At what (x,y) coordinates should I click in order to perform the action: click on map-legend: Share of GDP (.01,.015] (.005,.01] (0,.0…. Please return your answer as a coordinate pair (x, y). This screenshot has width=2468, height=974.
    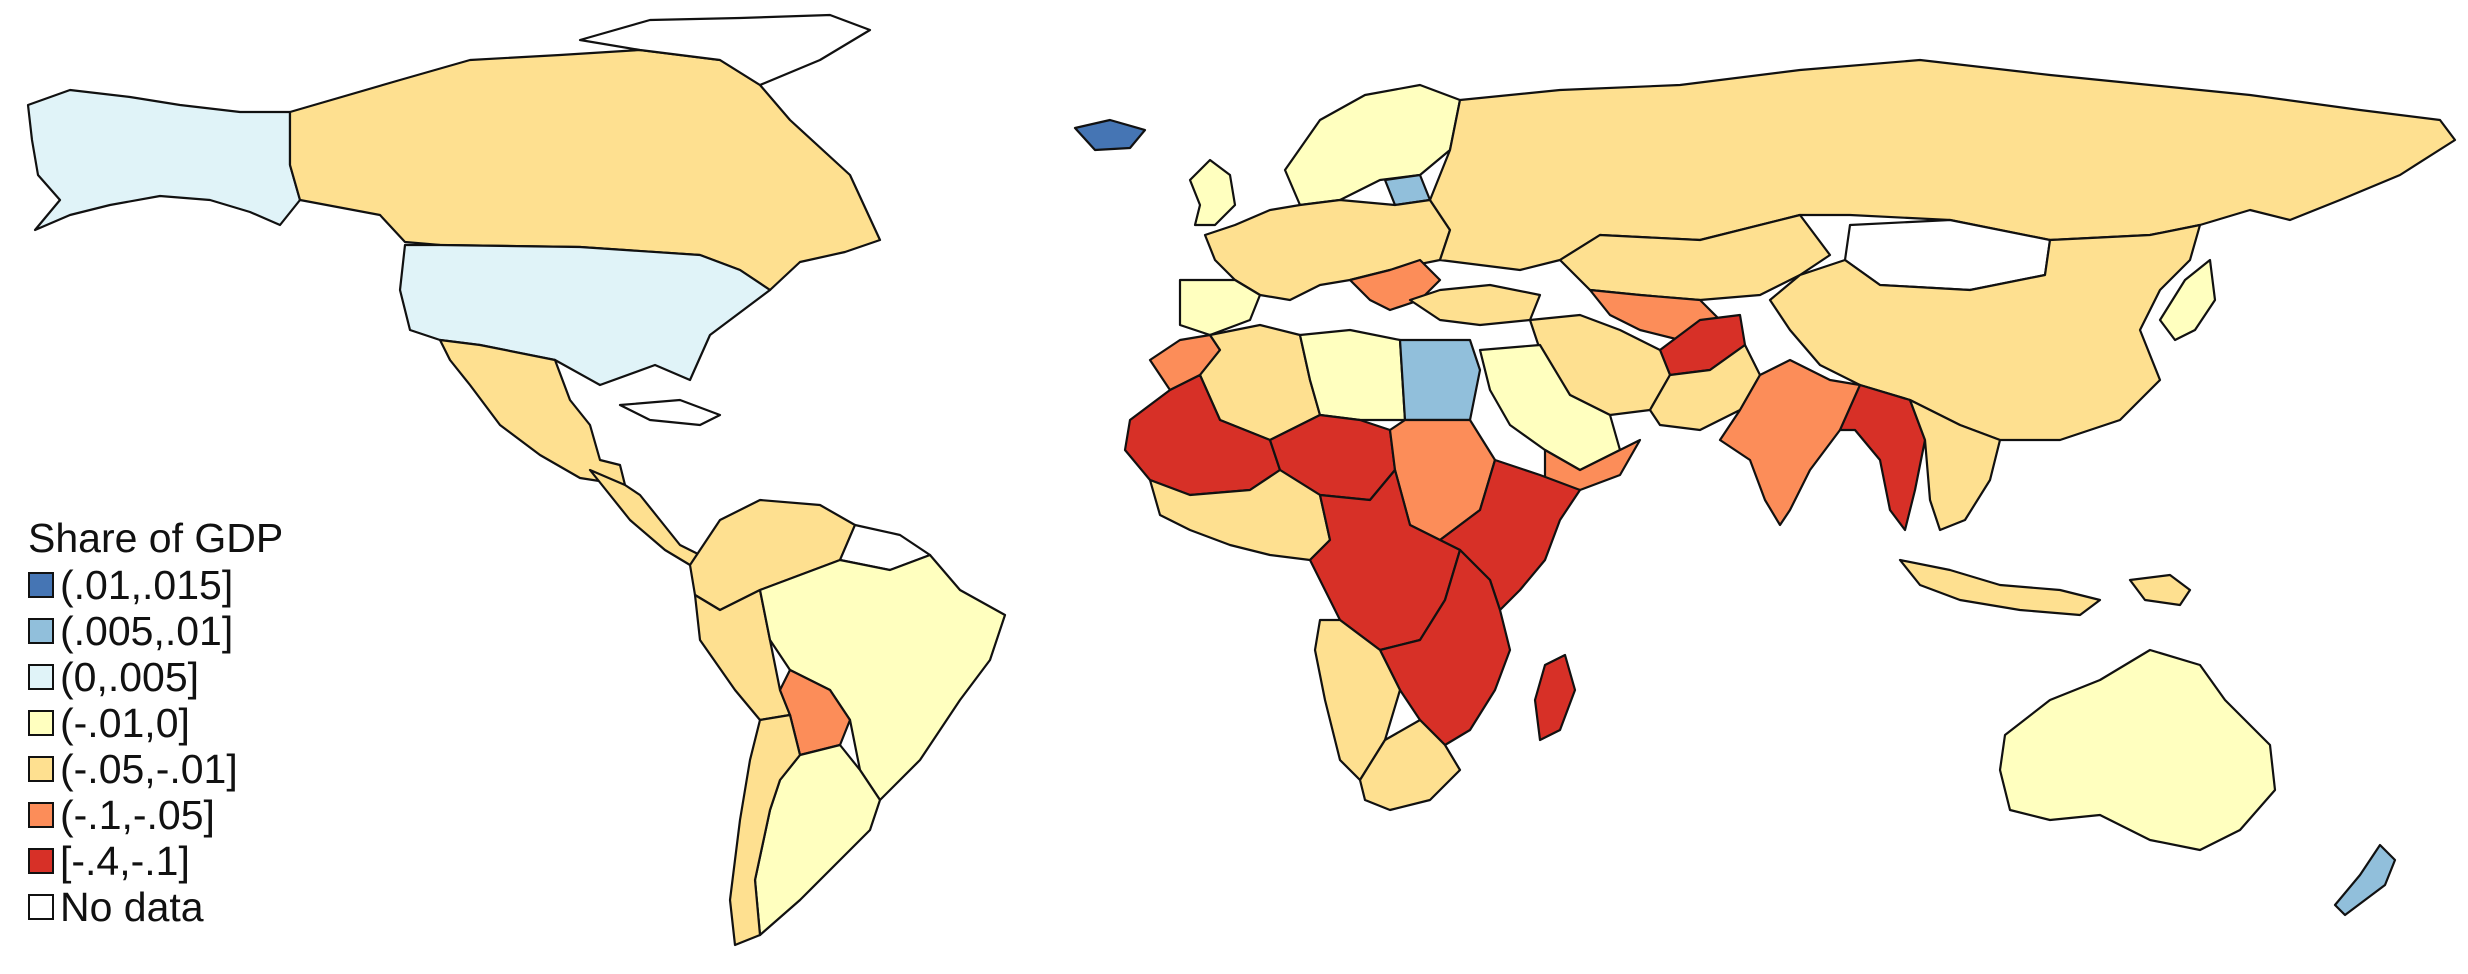
    Looking at the image, I should click on (155, 722).